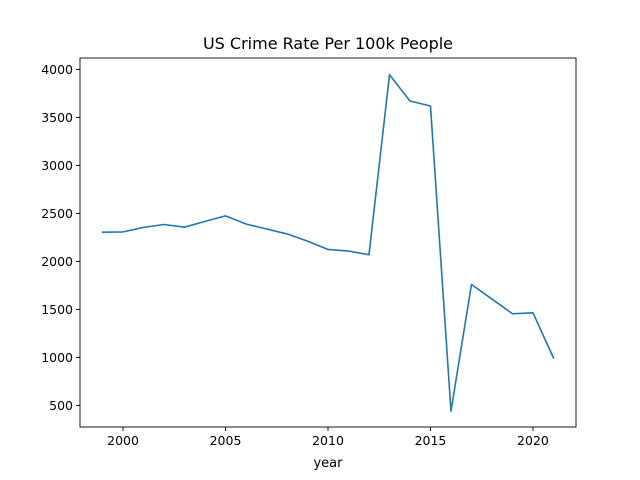  I want to click on y-tick-label-500: 500, so click(61, 405).